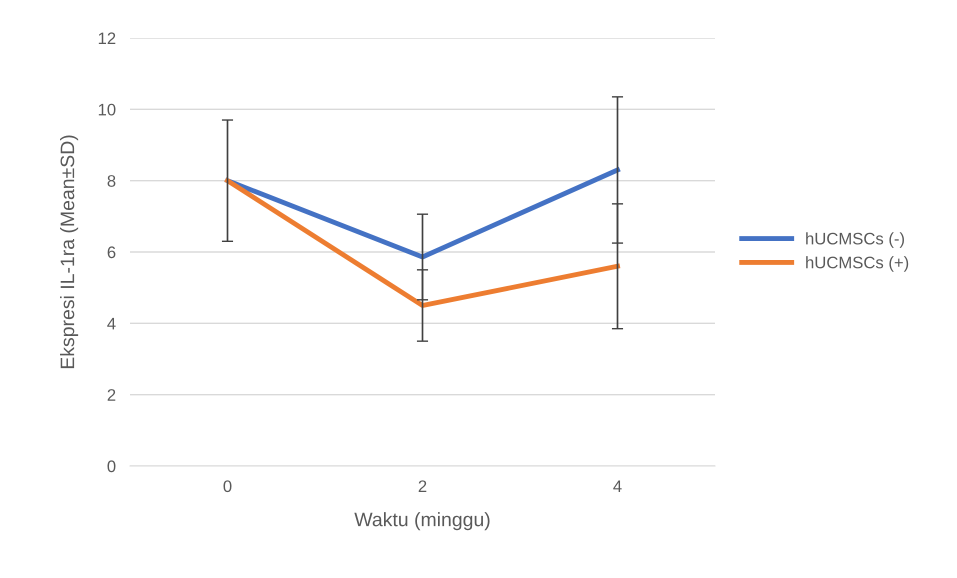 The image size is (957, 578). Describe the element at coordinates (112, 181) in the screenshot. I see `y-tick-label: 8` at that location.